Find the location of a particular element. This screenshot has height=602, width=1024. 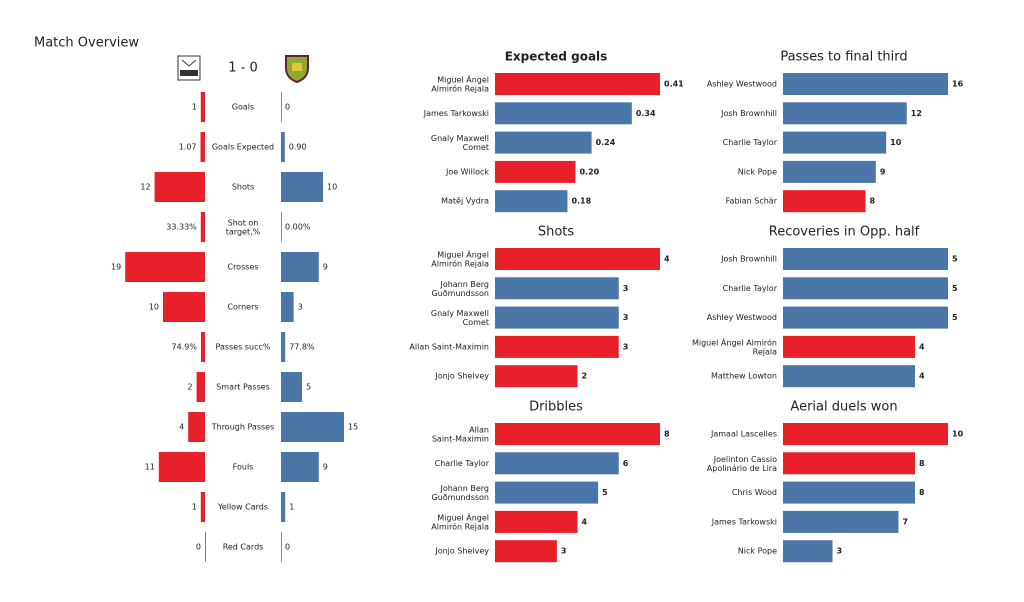

category-label: Through Passes is located at coordinates (243, 427).